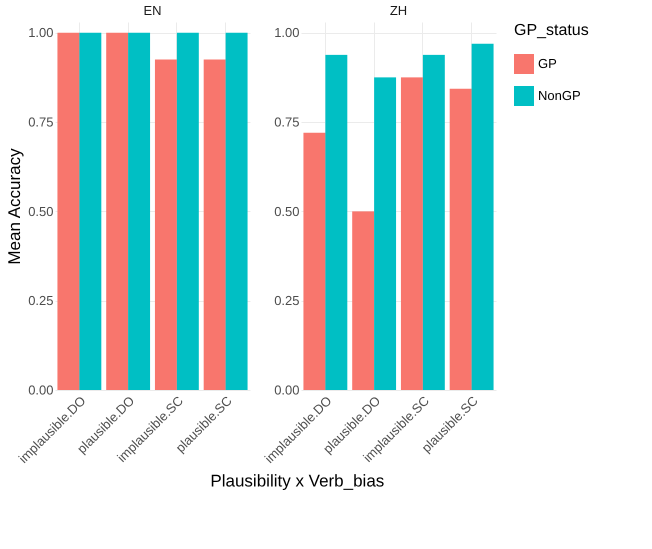  Describe the element at coordinates (547, 63) in the screenshot. I see `legend-label: GP` at that location.